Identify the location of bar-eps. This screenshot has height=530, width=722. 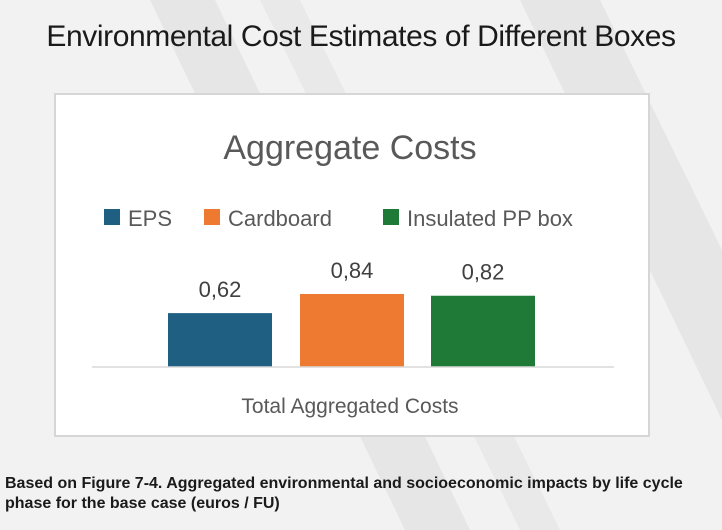
(220, 340).